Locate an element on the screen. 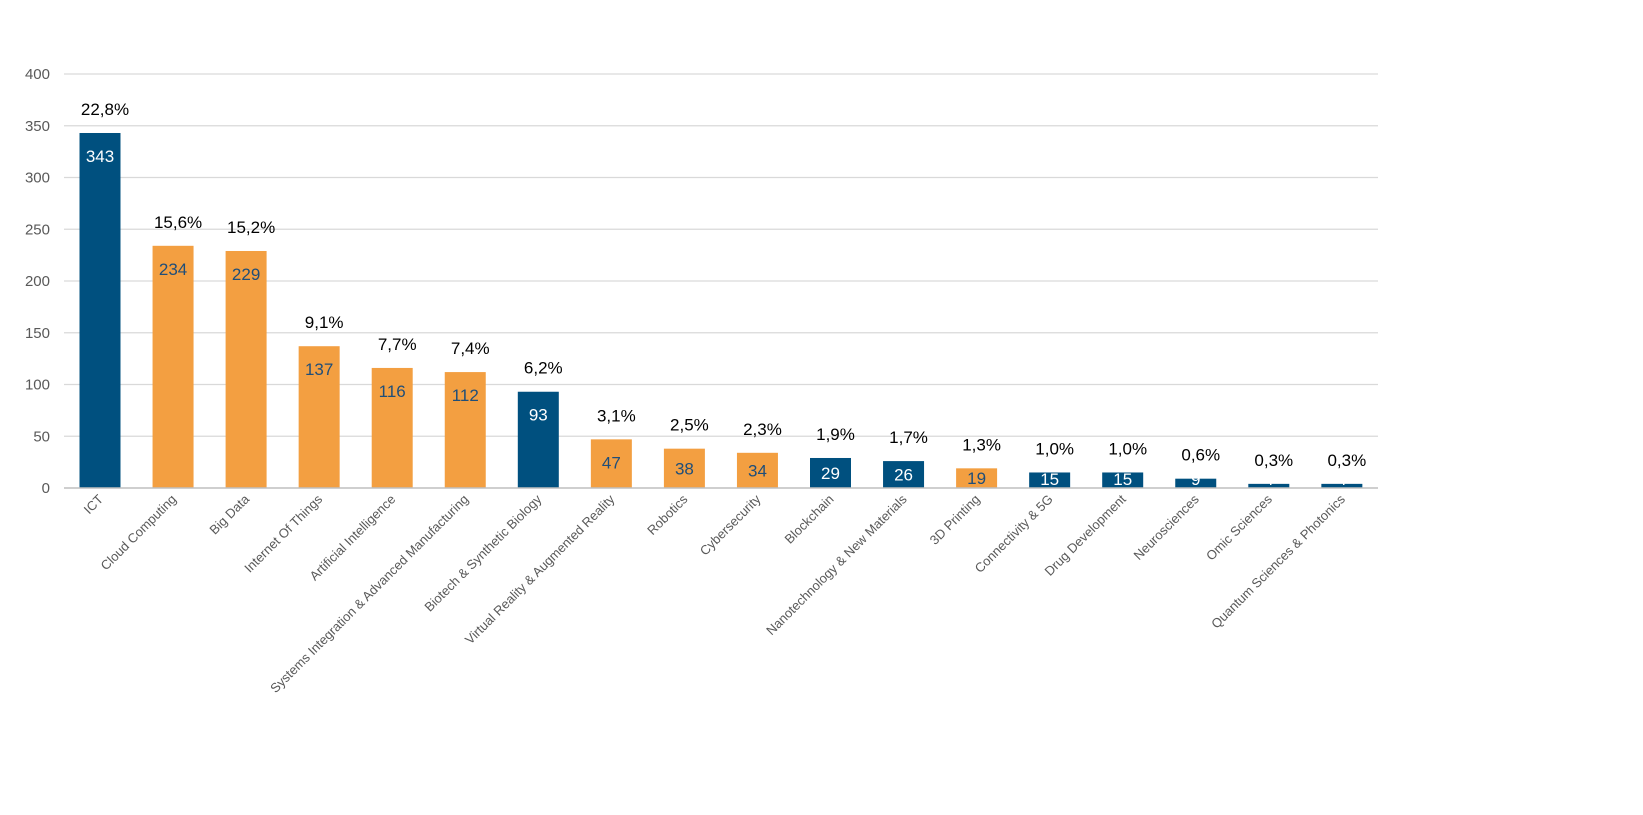  x-tick-label: Biotech & Synthetic Biology is located at coordinates (482, 552).